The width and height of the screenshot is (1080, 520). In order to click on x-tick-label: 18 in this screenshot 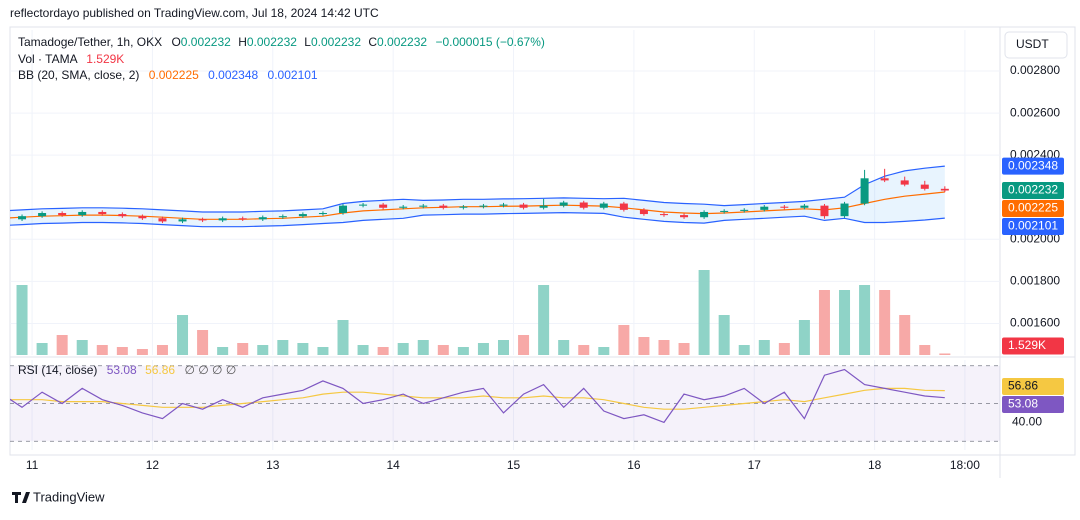, I will do `click(875, 465)`.